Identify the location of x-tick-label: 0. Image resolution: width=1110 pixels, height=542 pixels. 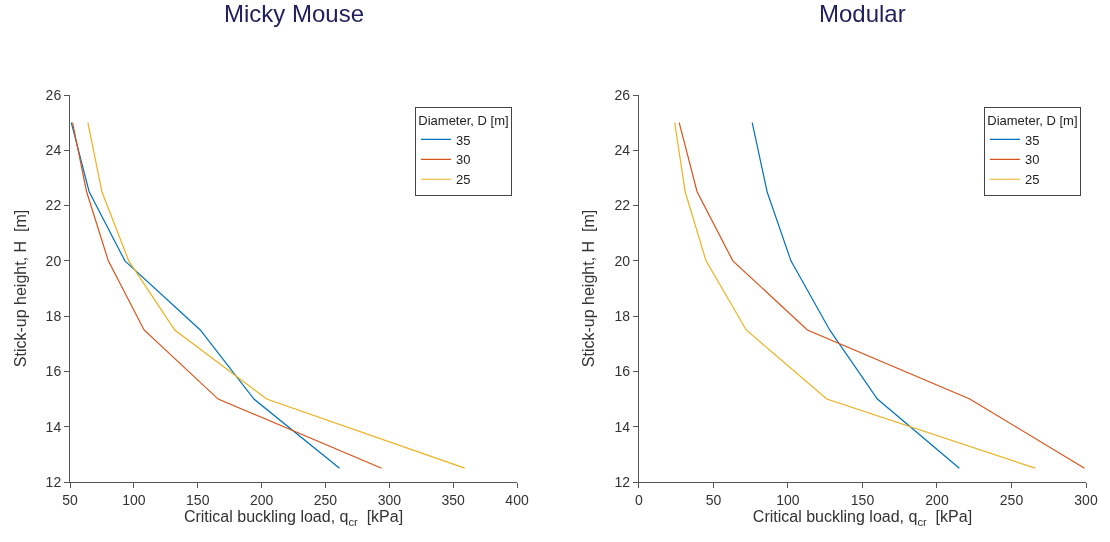
(639, 499).